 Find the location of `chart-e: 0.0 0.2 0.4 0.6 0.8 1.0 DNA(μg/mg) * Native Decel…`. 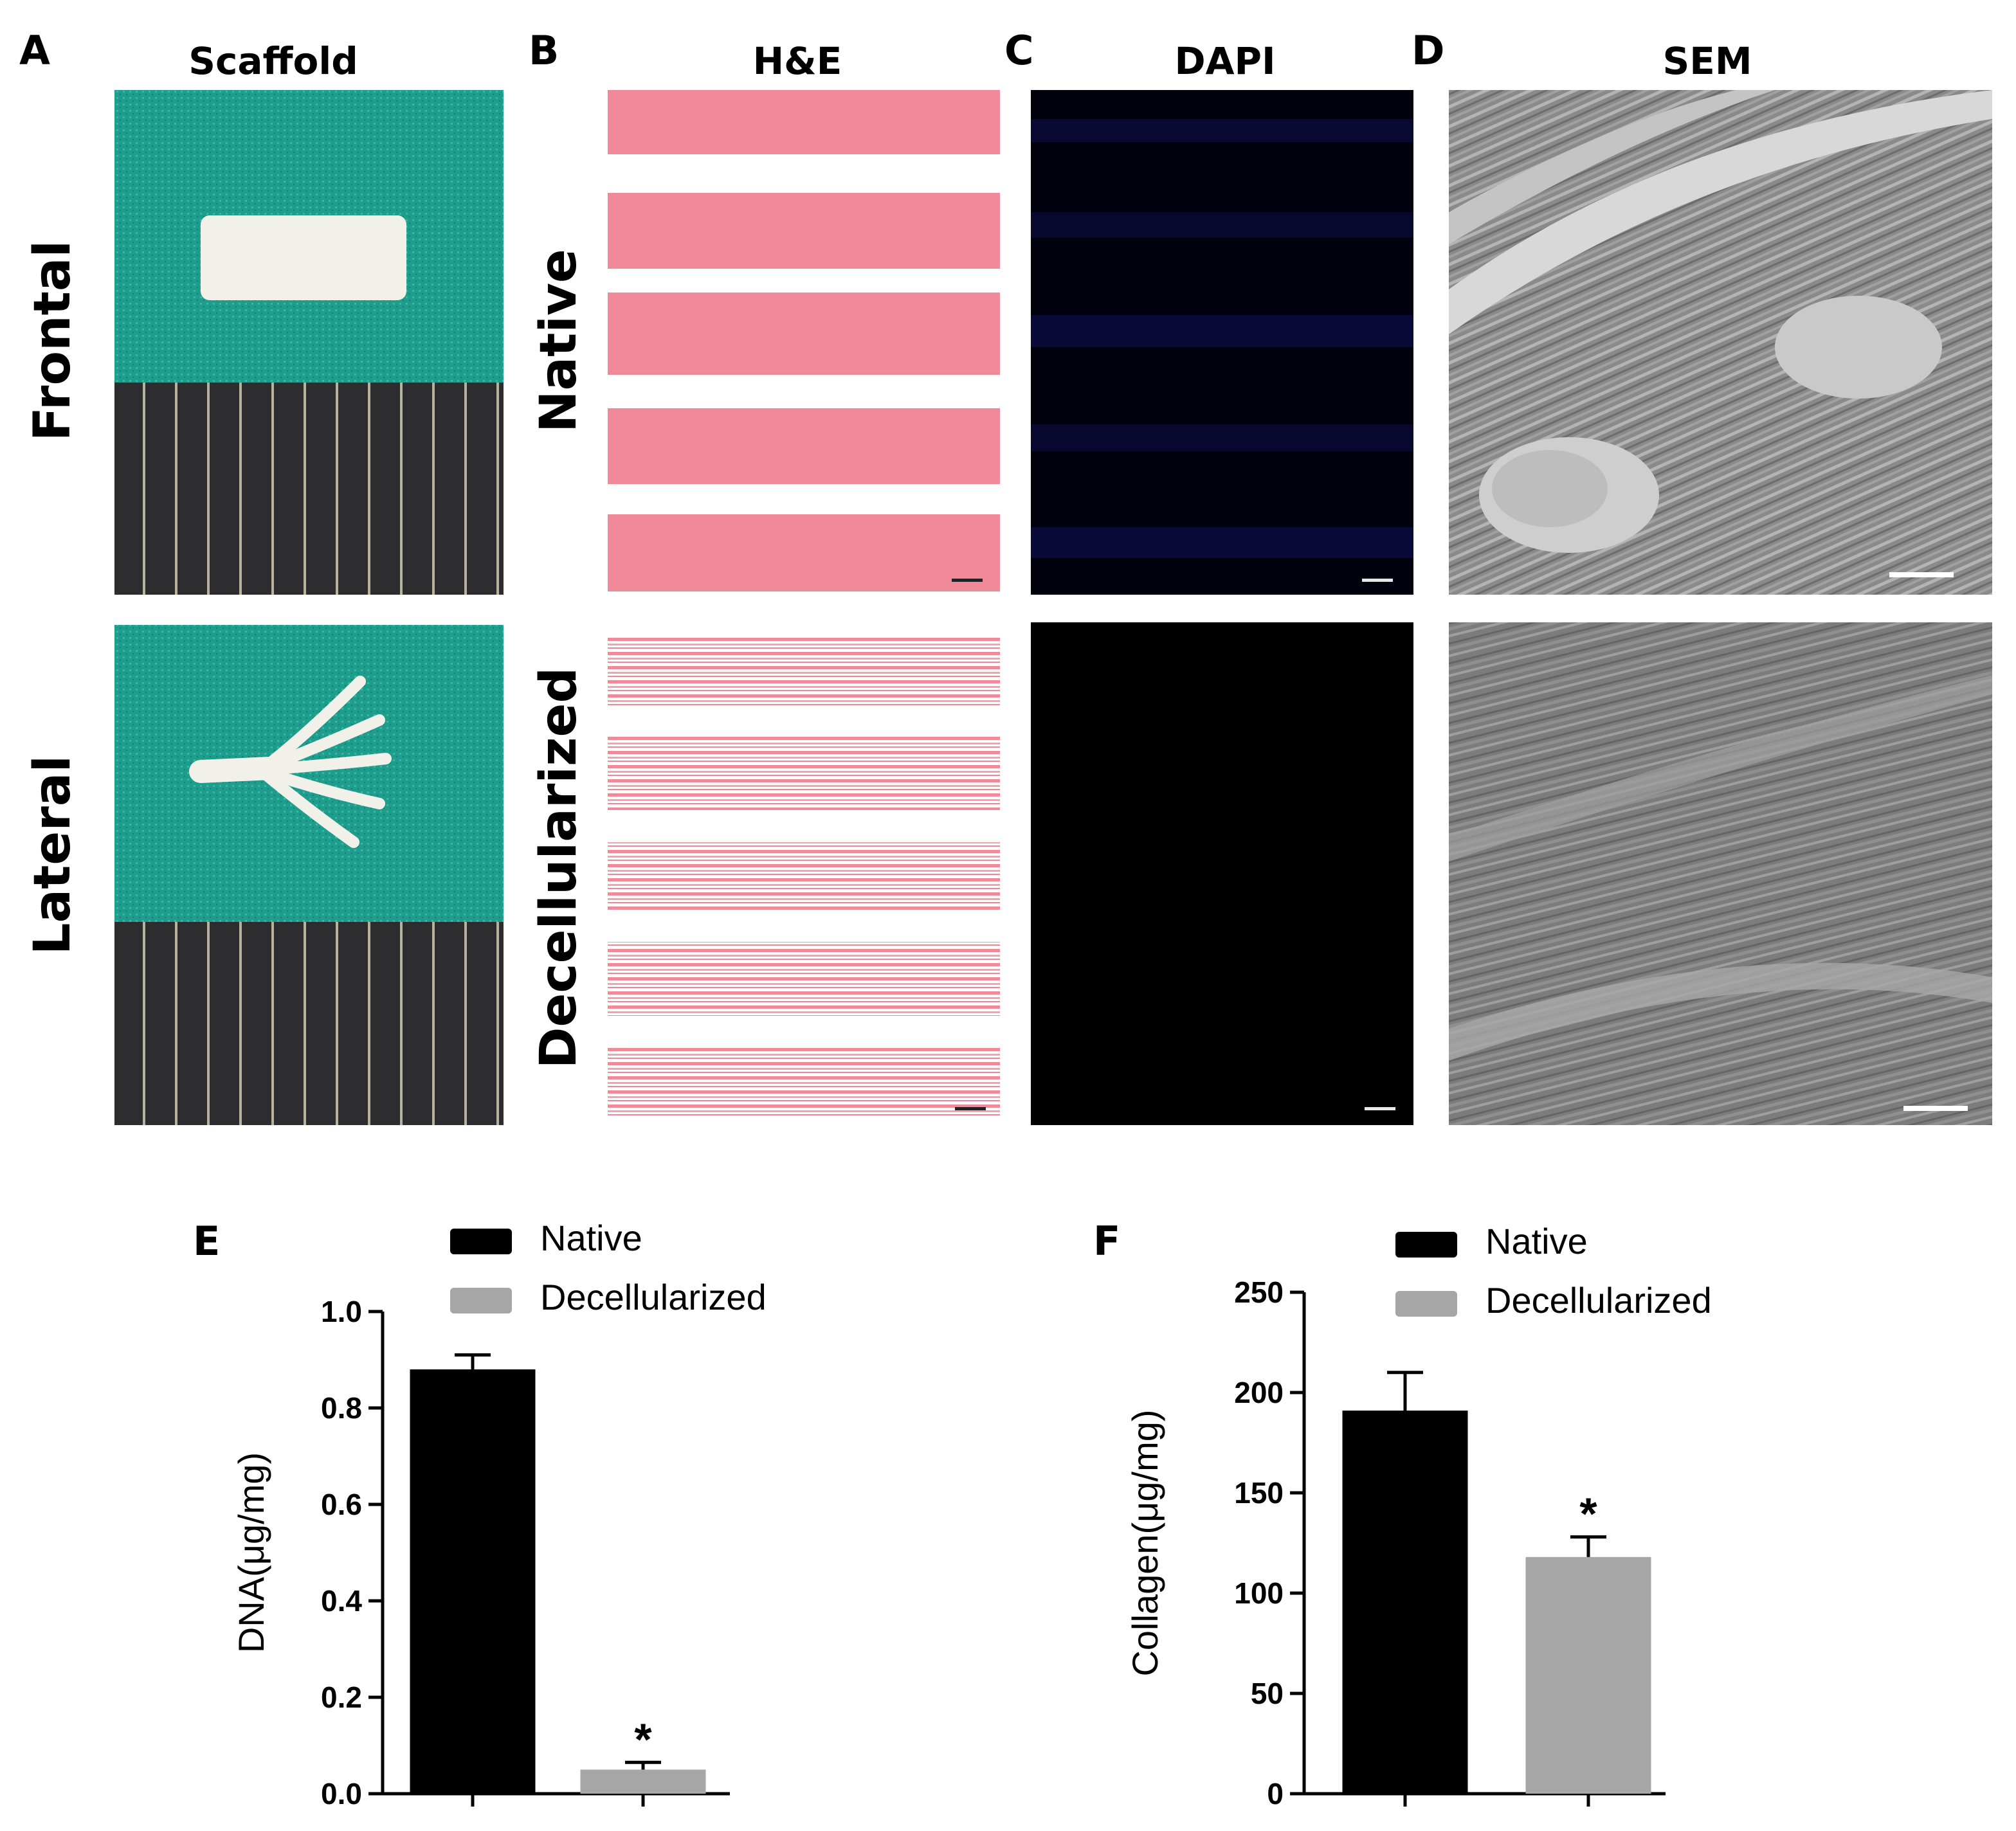

chart-e: 0.0 0.2 0.4 0.6 0.8 1.0 DNA(μg/mg) * Native Decel… is located at coordinates (499, 1514).